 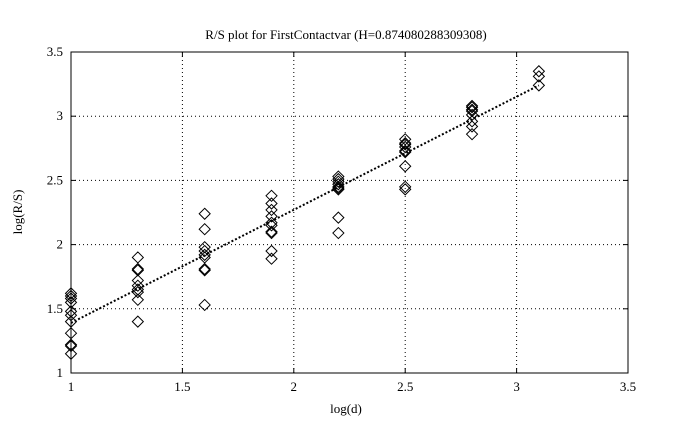 What do you see at coordinates (182, 386) in the screenshot?
I see `x-tick-label: 1.5` at bounding box center [182, 386].